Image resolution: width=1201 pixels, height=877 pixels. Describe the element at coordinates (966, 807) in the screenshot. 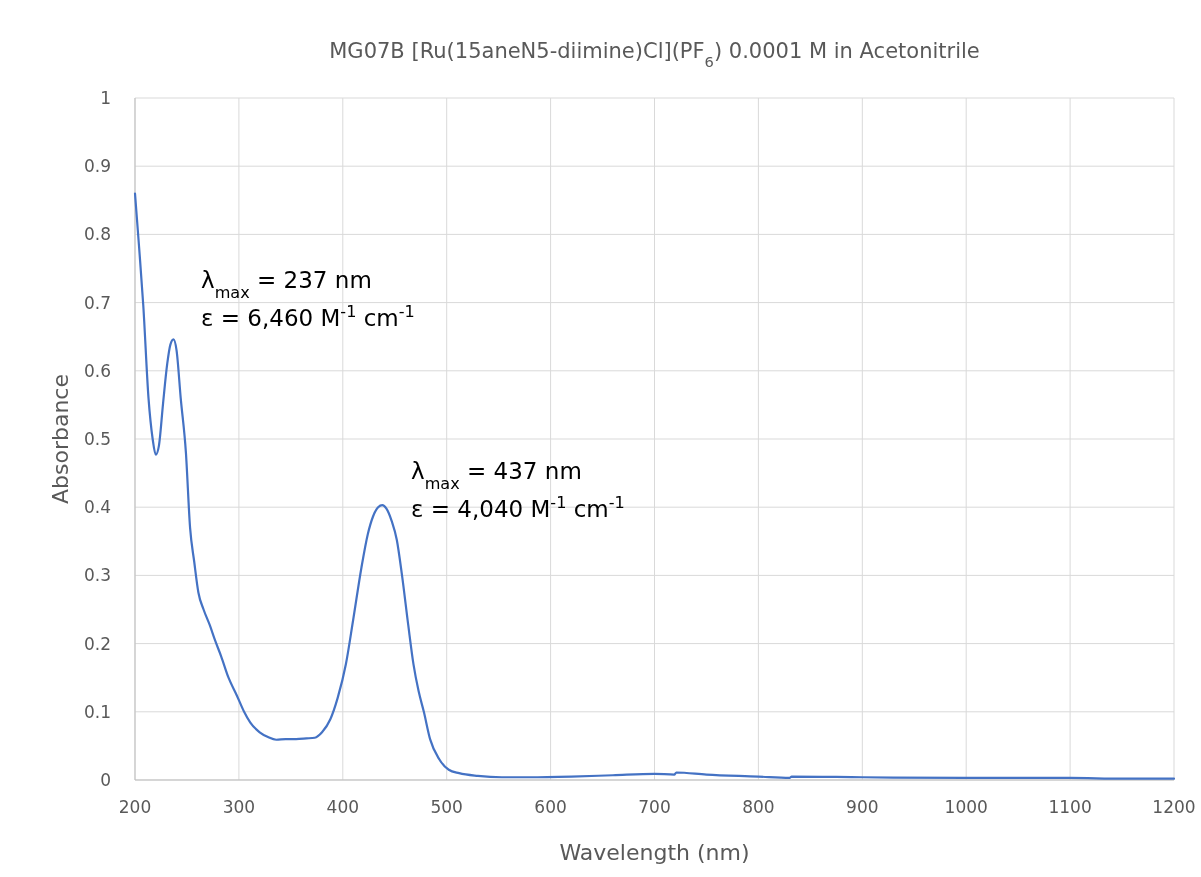

I see `x-tick-label: 1000` at that location.